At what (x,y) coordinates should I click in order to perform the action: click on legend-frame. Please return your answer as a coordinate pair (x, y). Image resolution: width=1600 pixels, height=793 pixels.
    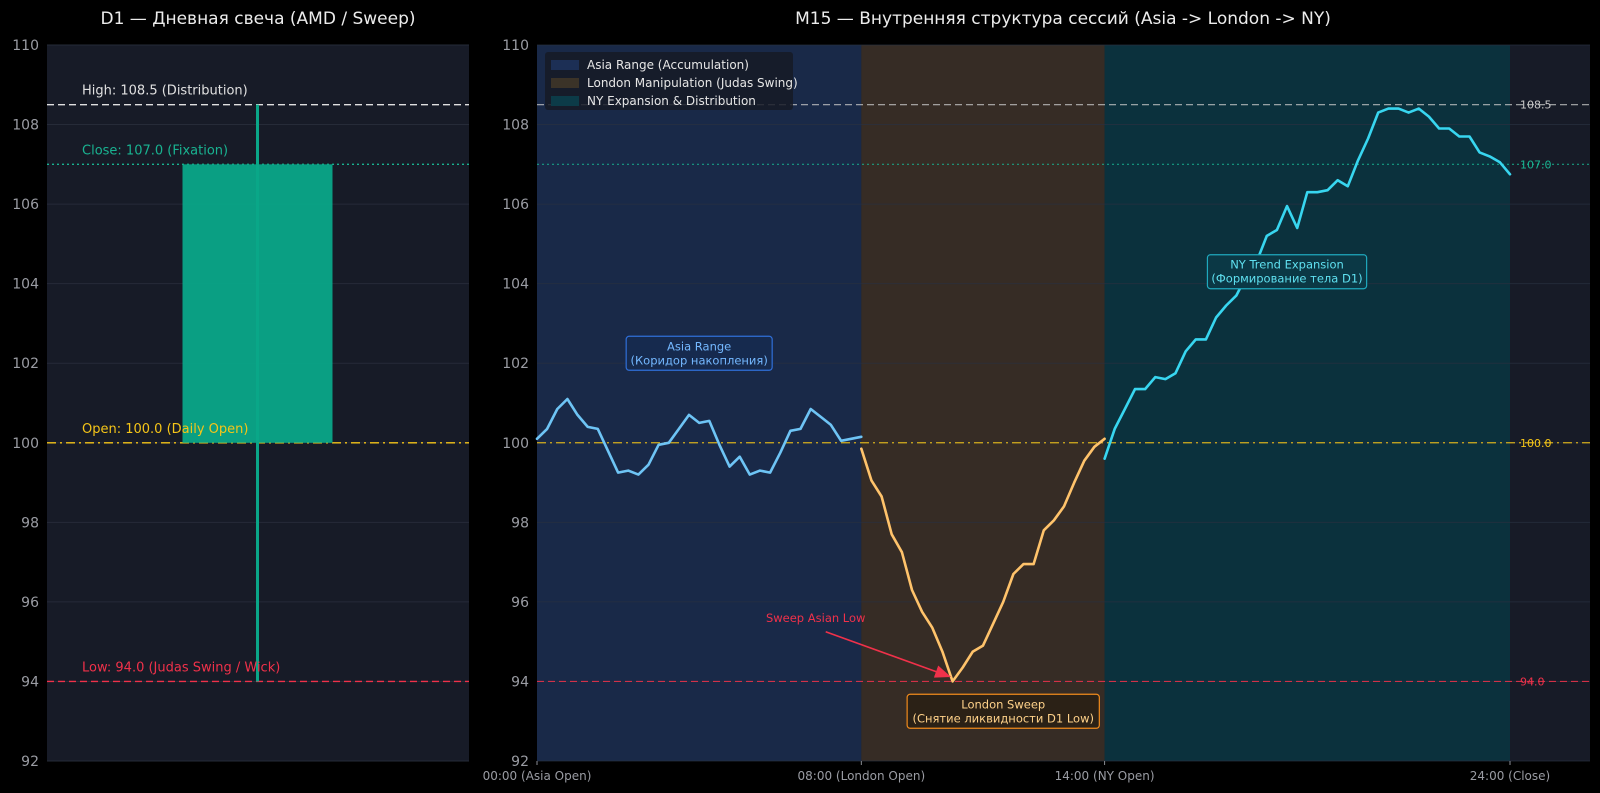
    Looking at the image, I should click on (669, 81).